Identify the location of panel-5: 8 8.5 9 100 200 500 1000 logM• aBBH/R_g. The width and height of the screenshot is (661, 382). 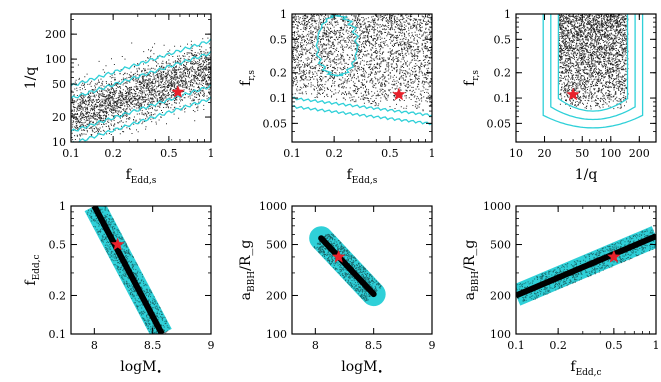
(337, 289).